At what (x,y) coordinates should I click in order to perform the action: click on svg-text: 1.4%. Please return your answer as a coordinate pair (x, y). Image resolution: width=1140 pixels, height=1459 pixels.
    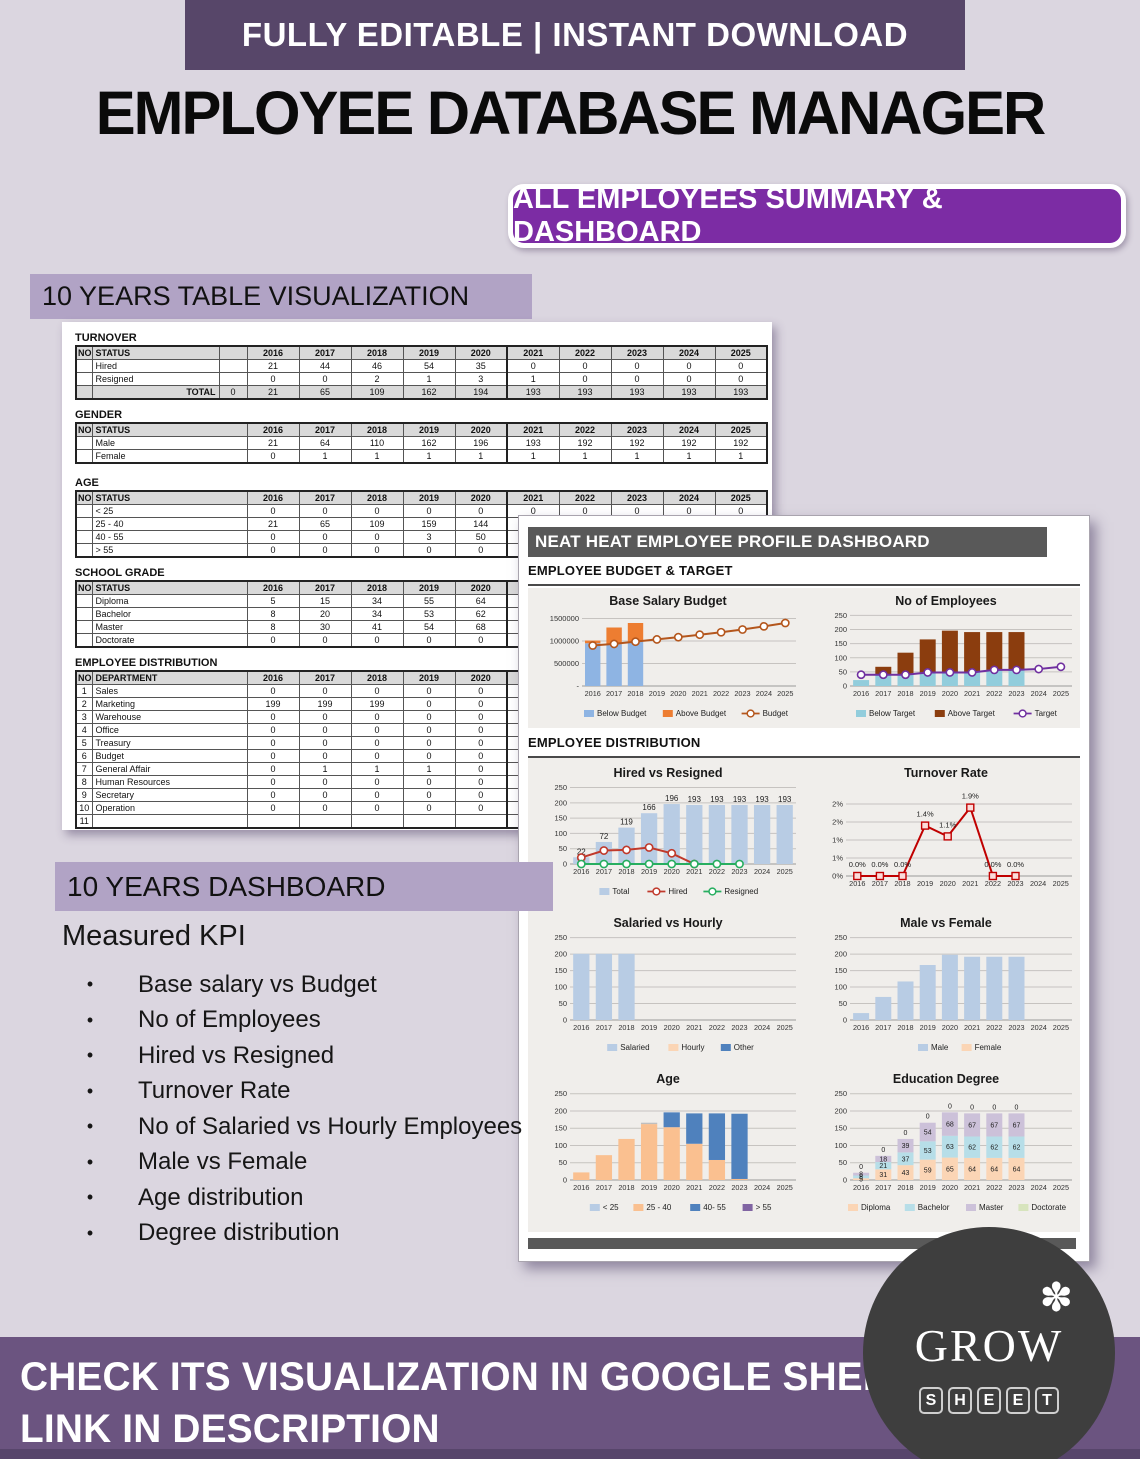
    Looking at the image, I should click on (925, 814).